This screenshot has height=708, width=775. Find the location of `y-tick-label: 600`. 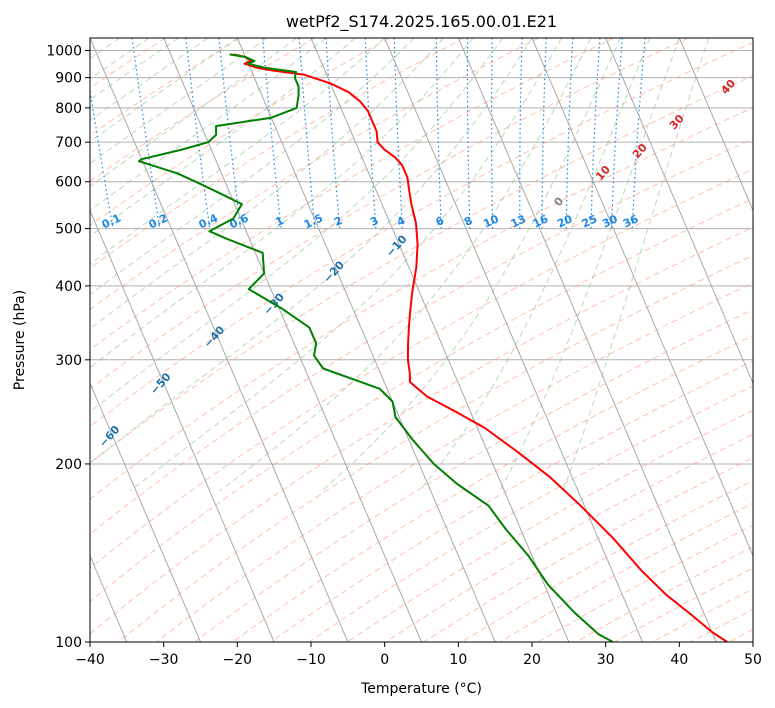

y-tick-label: 600 is located at coordinates (68, 183).